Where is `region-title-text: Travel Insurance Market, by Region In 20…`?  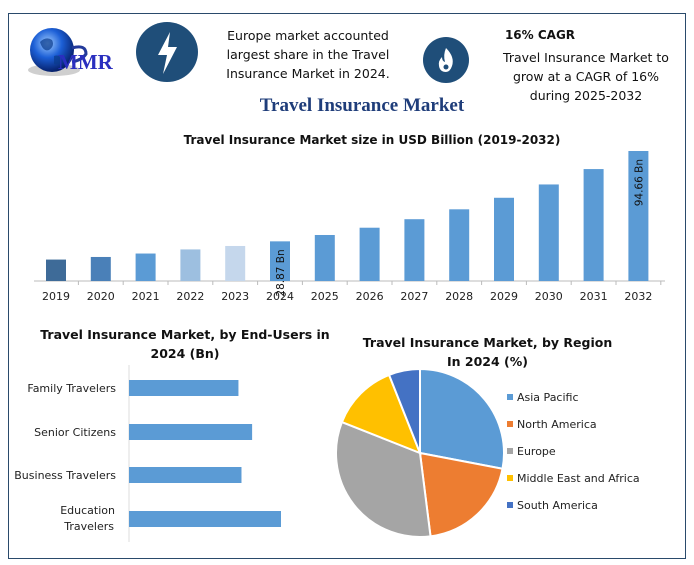 region-title-text: Travel Insurance Market, by Region In 20… is located at coordinates (487, 352).